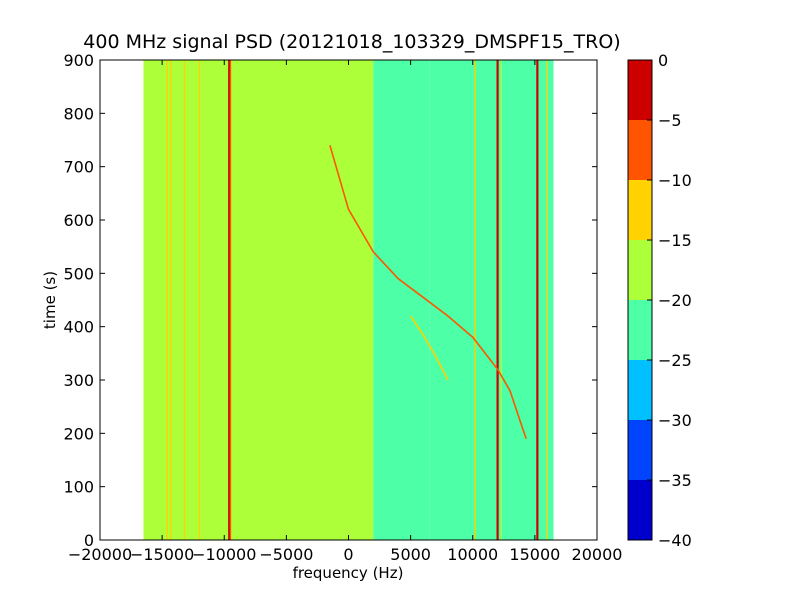 The width and height of the screenshot is (800, 600). Describe the element at coordinates (78, 487) in the screenshot. I see `y-tick-label: 100` at that location.